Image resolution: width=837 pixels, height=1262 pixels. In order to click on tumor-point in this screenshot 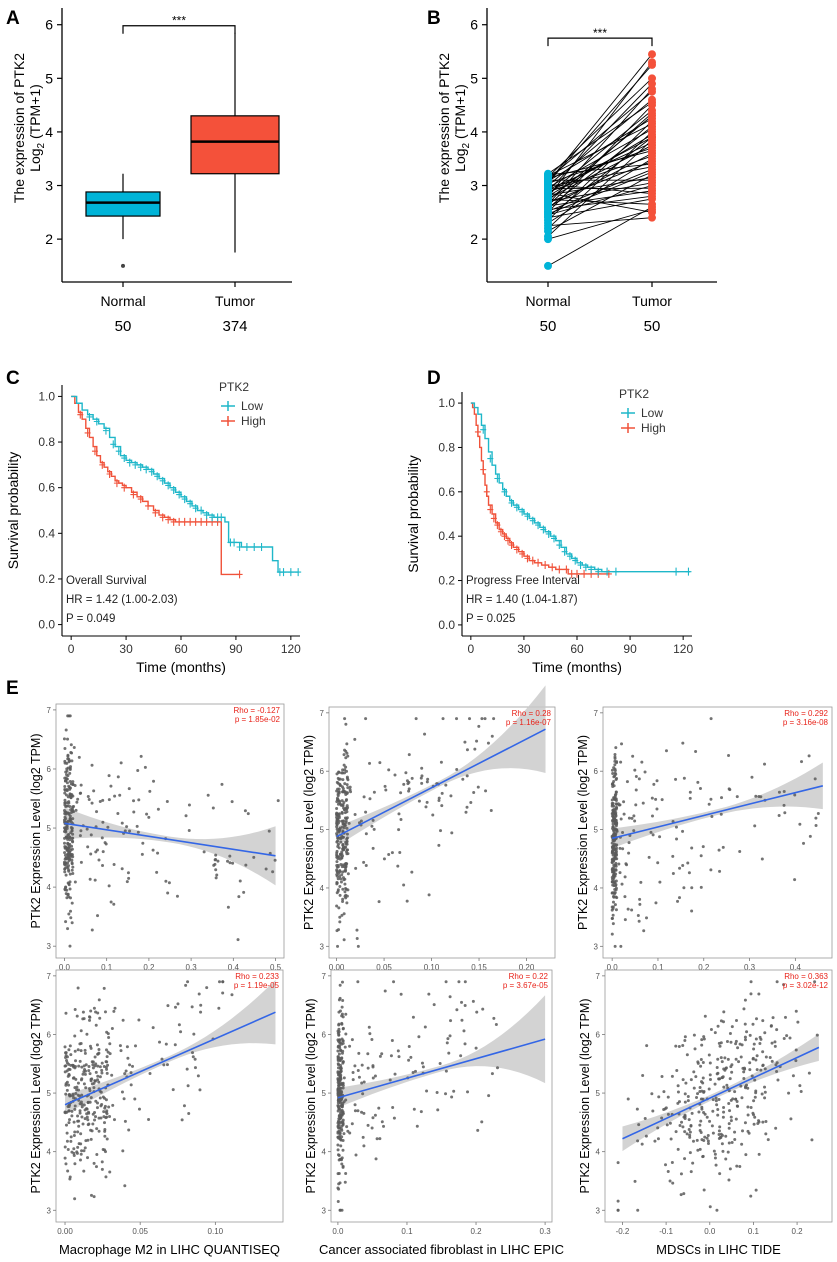, I will do `click(652, 180)`.